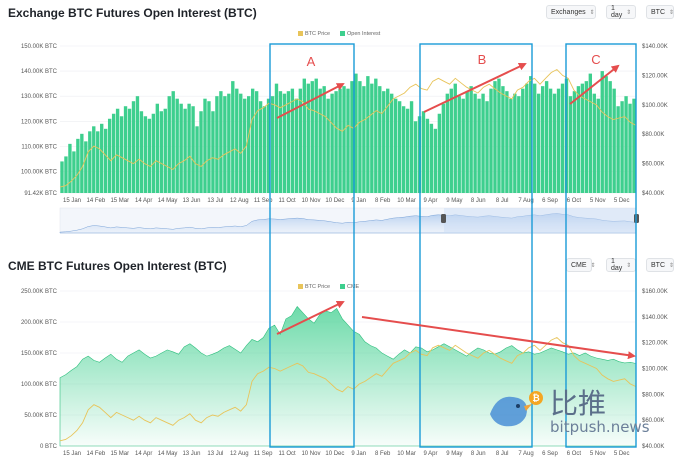  What do you see at coordinates (578, 403) in the screenshot?
I see `watermark-brand: 比推` at bounding box center [578, 403].